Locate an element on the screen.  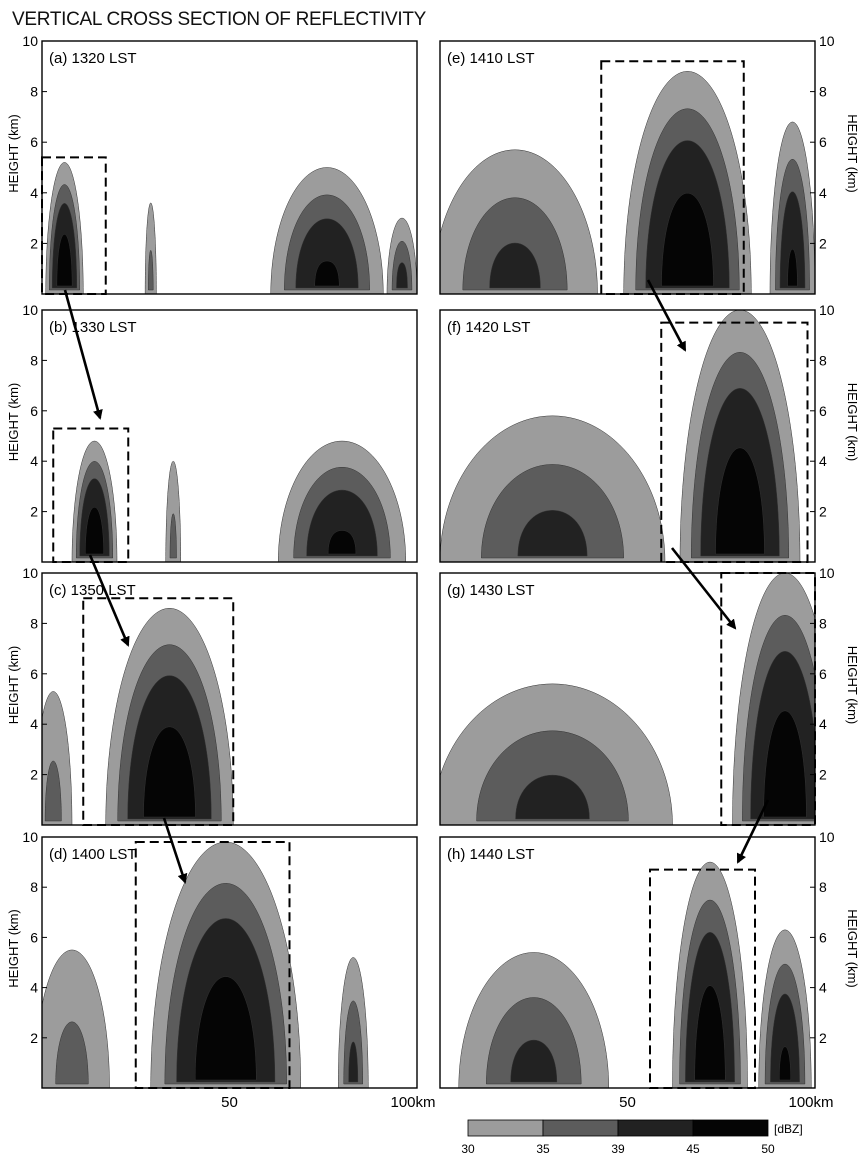
panel-g: (g) 1430 LST 2 4 6 8 10 HEIGHT (km) is located at coordinates (649, 695).